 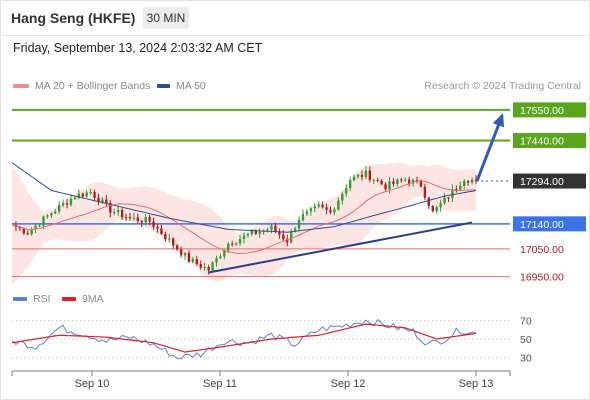 I want to click on research-credit: Research © 2024 Trading Central, so click(x=502, y=86).